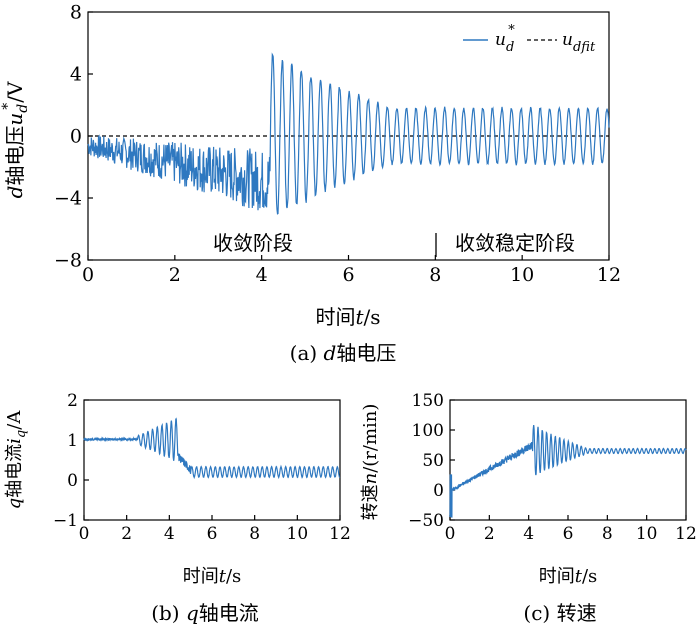 The height and width of the screenshot is (630, 700). I want to click on legend: ud* udfit, so click(529, 39).